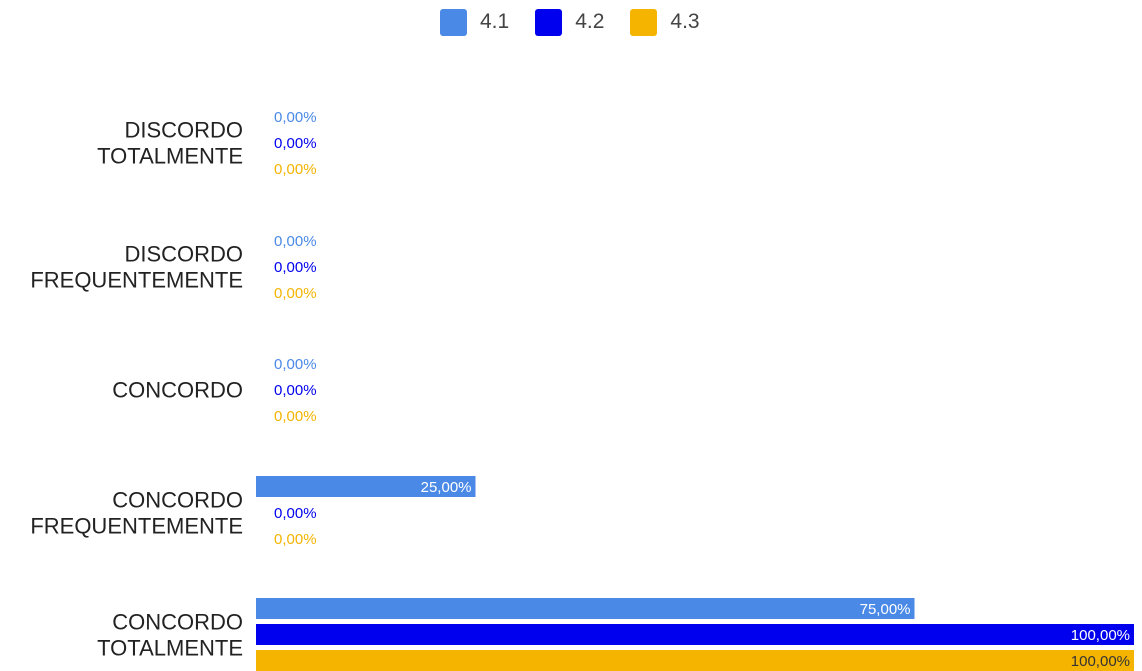 The width and height of the screenshot is (1142, 671). What do you see at coordinates (177, 390) in the screenshot?
I see `category-label: CONCORDO` at bounding box center [177, 390].